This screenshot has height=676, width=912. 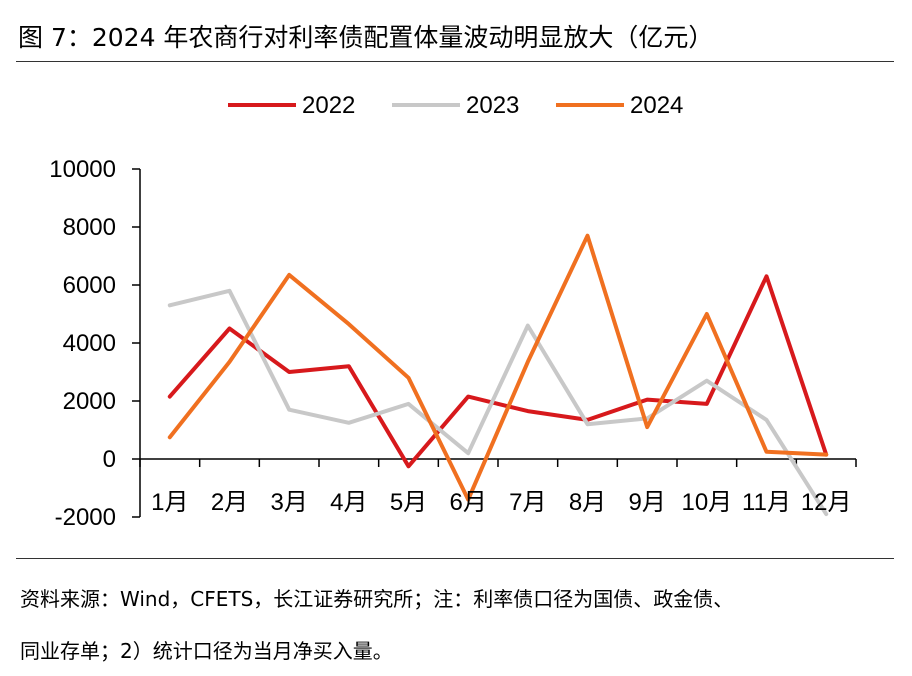 I want to click on x-tick-labels: 1月 2月 3月 4月 5月 6月 7月 8月 9月 10月 11月 12月, so click(x=501, y=502).